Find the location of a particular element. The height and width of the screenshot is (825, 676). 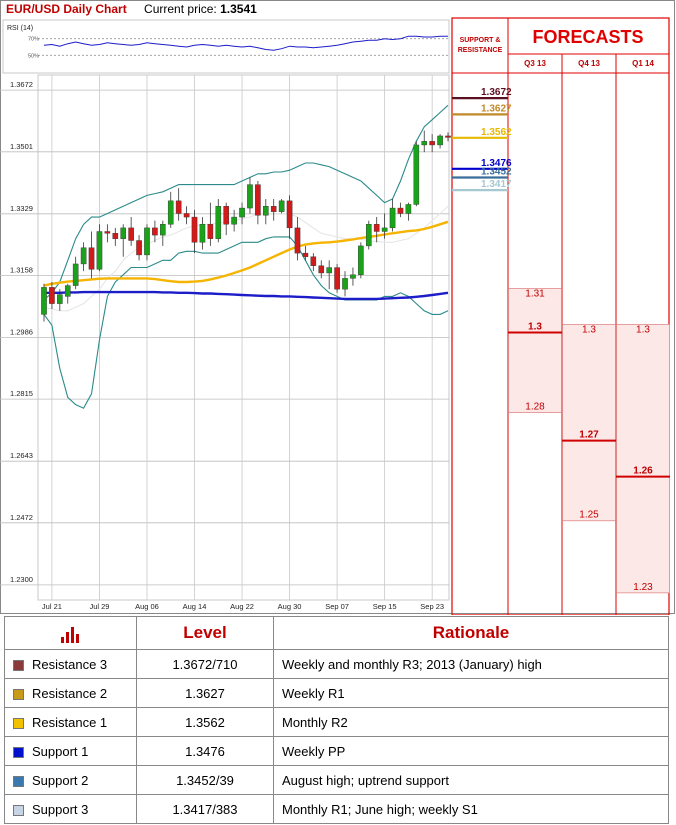

x-tick-label: Jul 21 is located at coordinates (52, 606).